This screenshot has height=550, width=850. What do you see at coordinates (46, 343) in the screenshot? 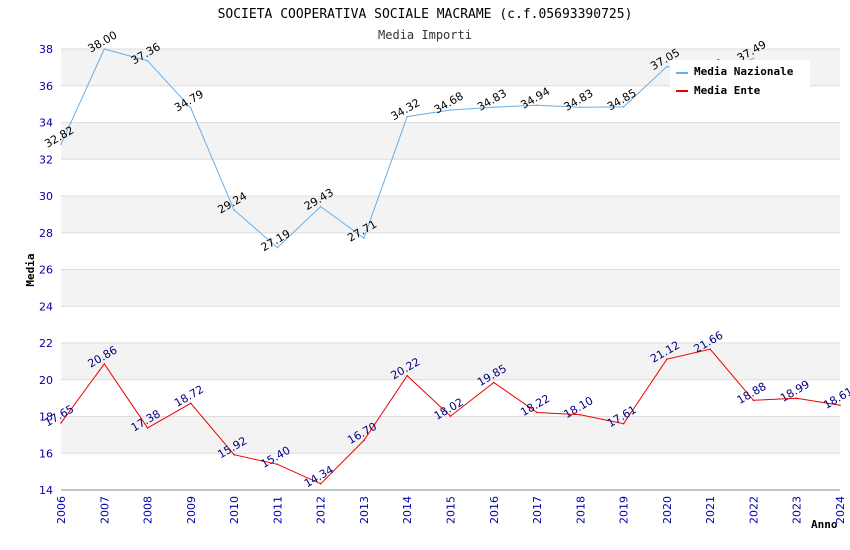
I see `y-tick-label: 22` at bounding box center [46, 343].